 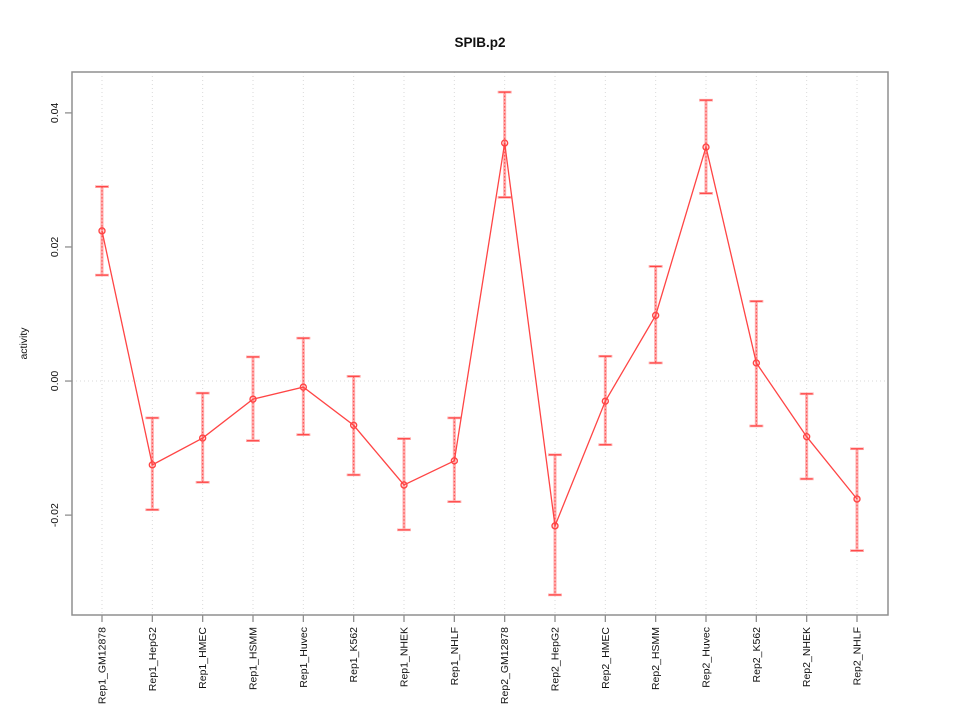 What do you see at coordinates (707, 657) in the screenshot?
I see `x-tick-label: Rep2_Huvec` at bounding box center [707, 657].